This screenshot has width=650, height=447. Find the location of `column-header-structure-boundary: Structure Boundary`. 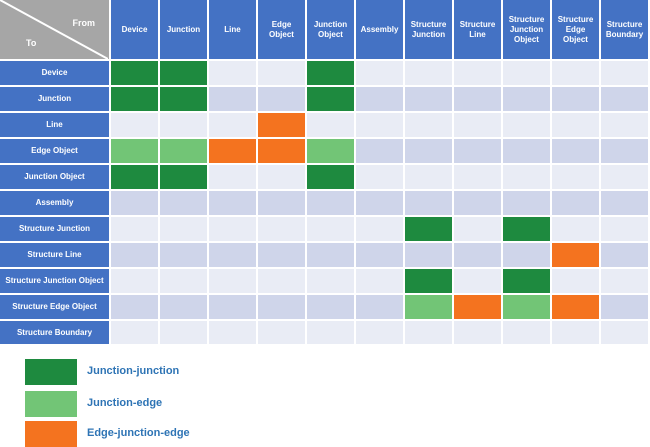

column-header-structure-boundary: Structure Boundary is located at coordinates (624, 29).